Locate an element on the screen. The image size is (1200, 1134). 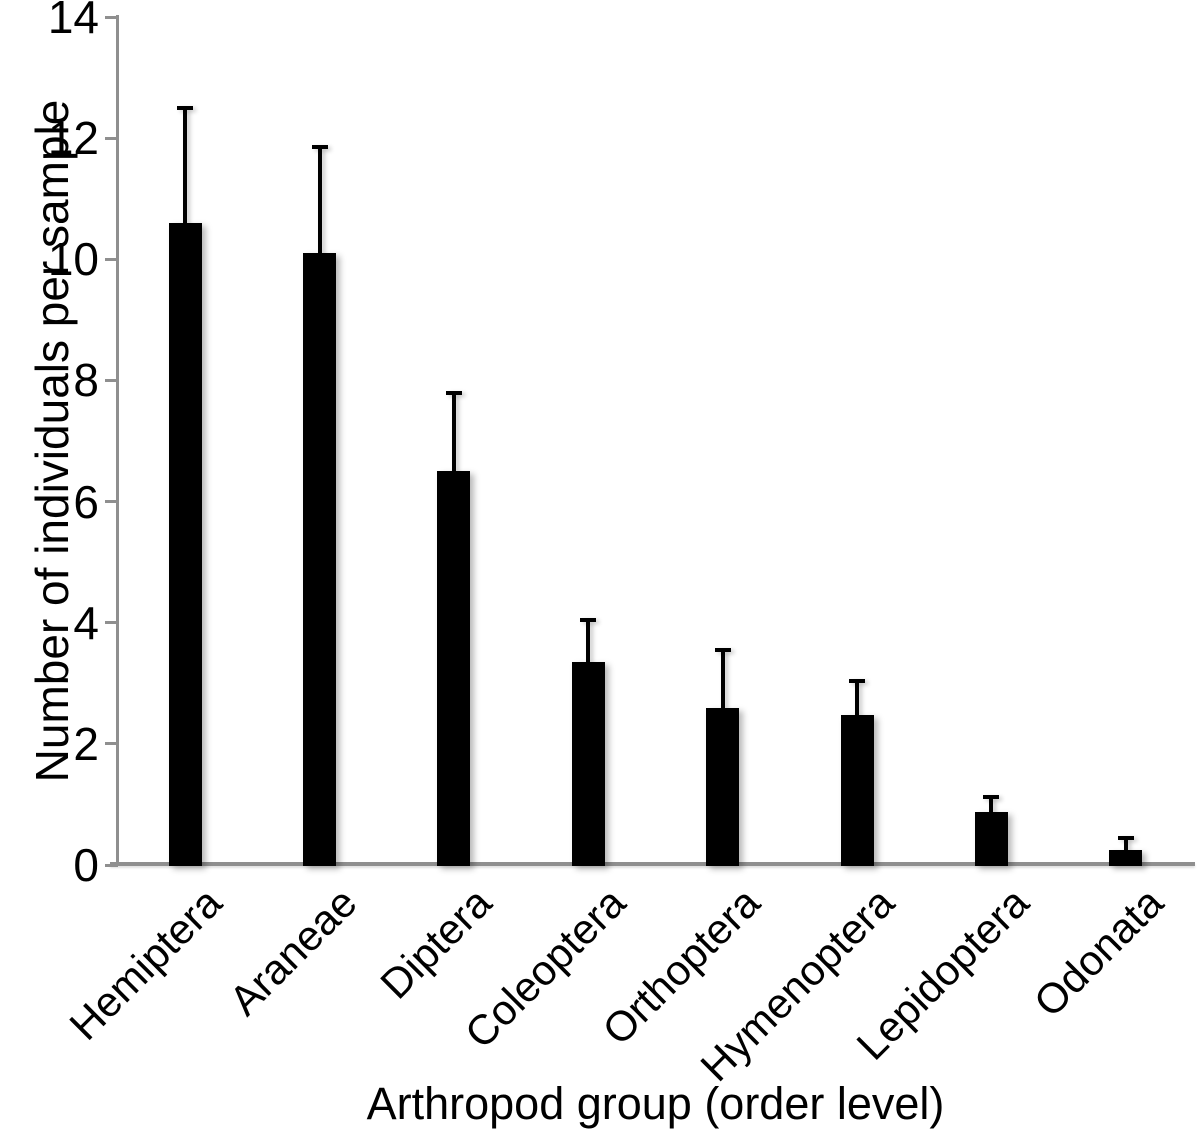
x-axis-line is located at coordinates (652, 864).